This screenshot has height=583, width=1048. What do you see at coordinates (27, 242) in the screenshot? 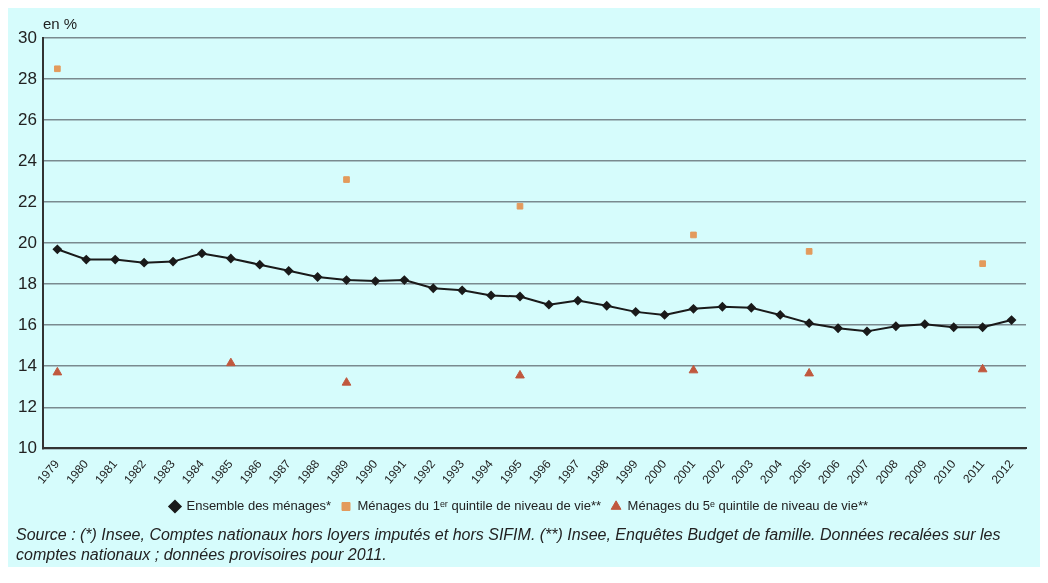
I see `y-tick-label: 20` at bounding box center [27, 242].